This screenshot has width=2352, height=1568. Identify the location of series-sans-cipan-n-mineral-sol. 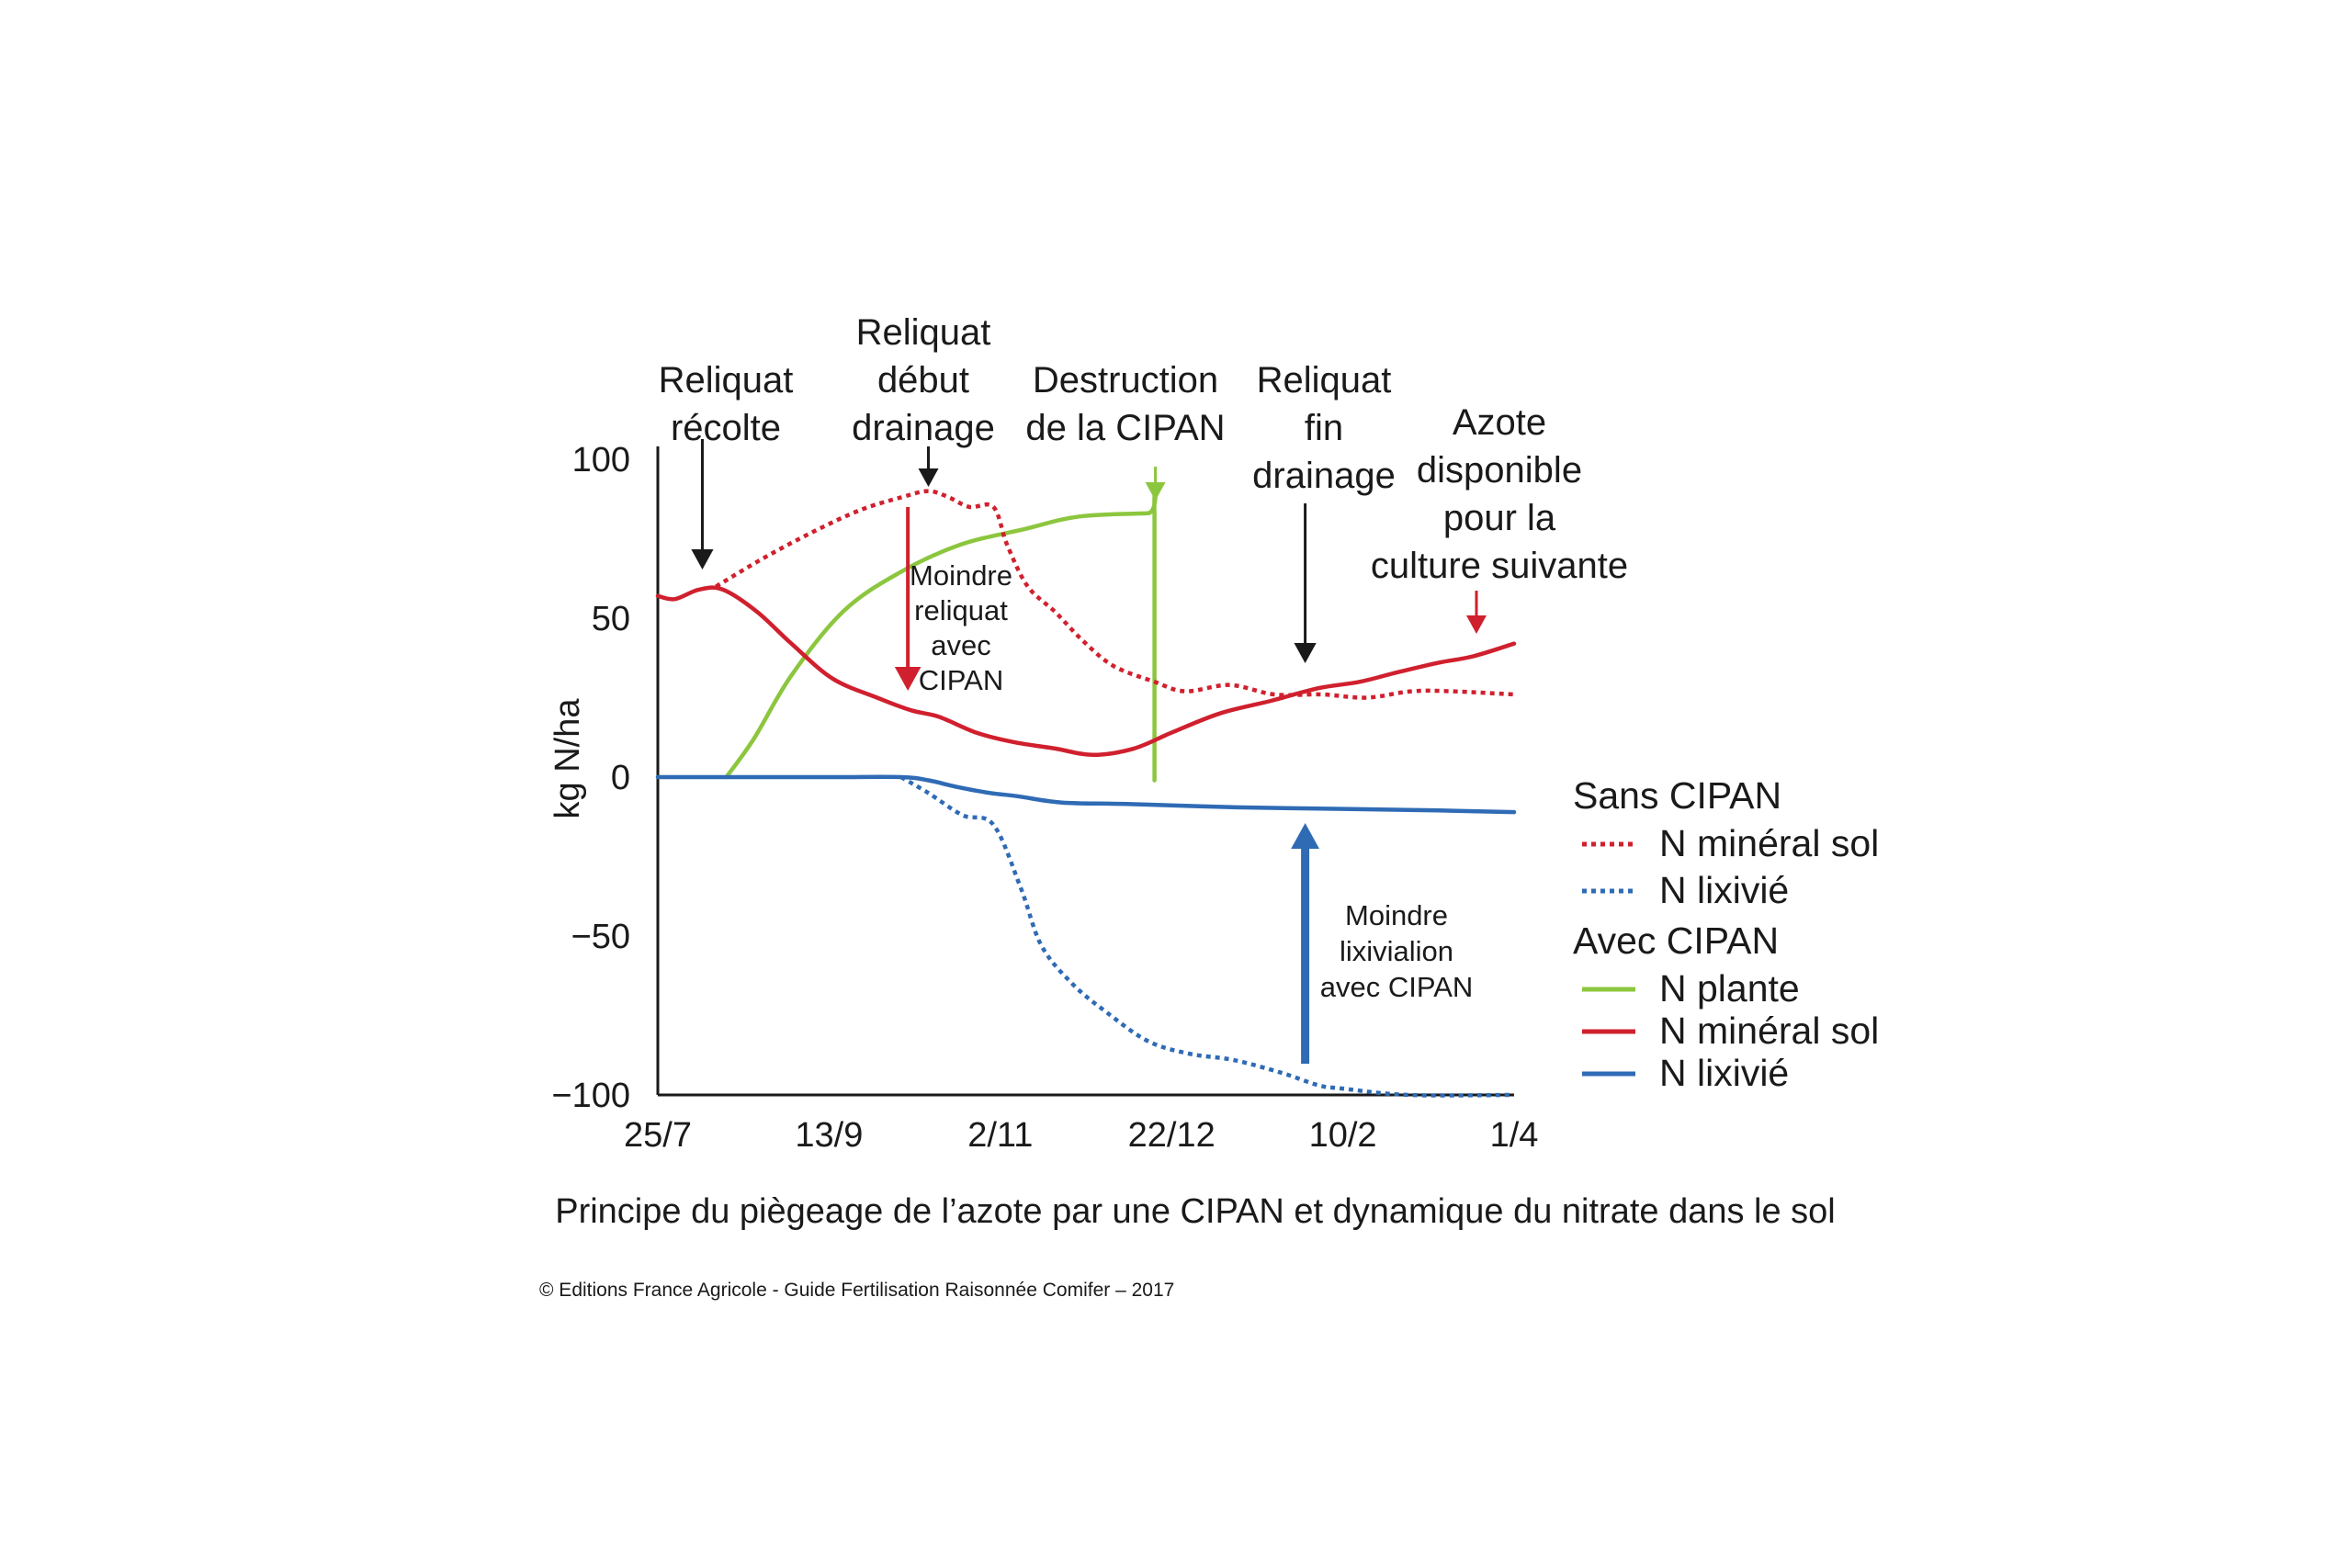
(1115, 594).